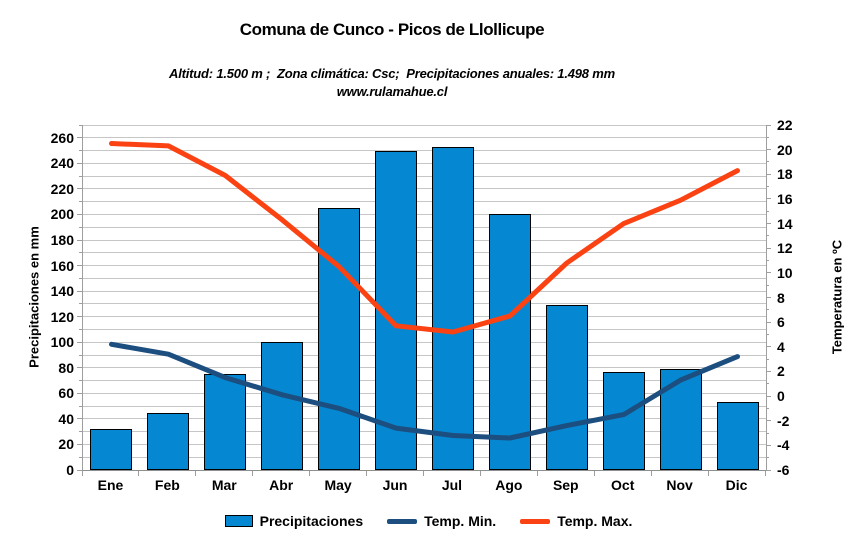 This screenshot has height=537, width=857. Describe the element at coordinates (565, 485) in the screenshot. I see `month-label-Sep: Sep` at that location.